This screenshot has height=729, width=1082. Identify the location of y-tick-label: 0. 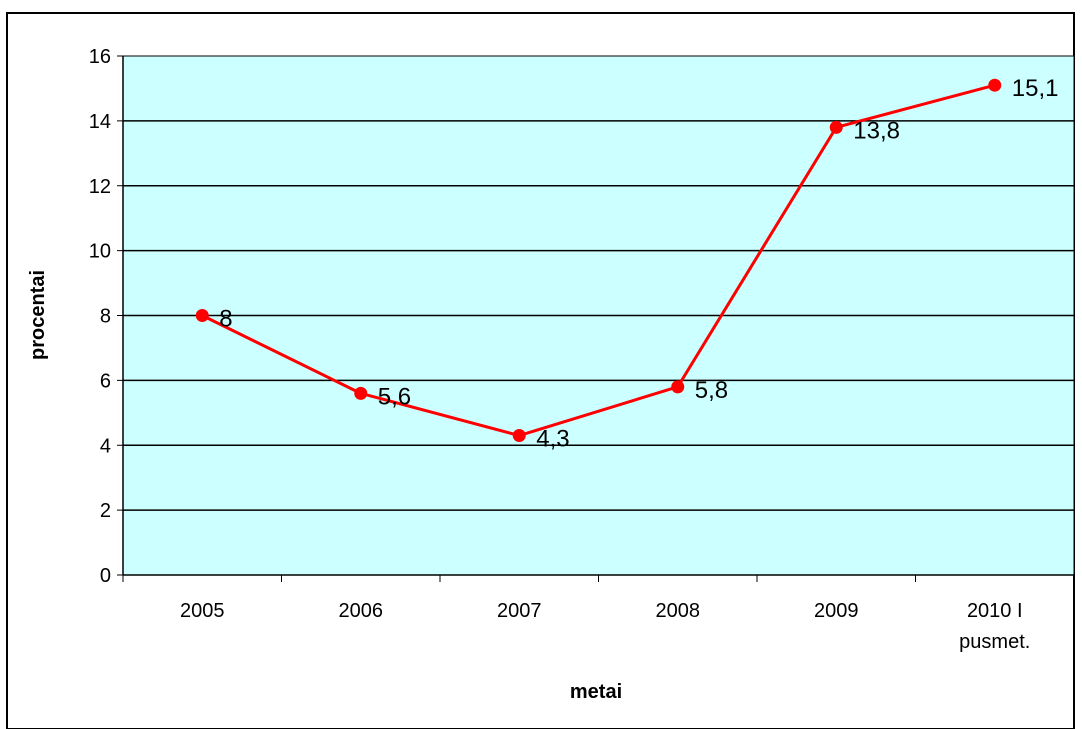
(105, 576).